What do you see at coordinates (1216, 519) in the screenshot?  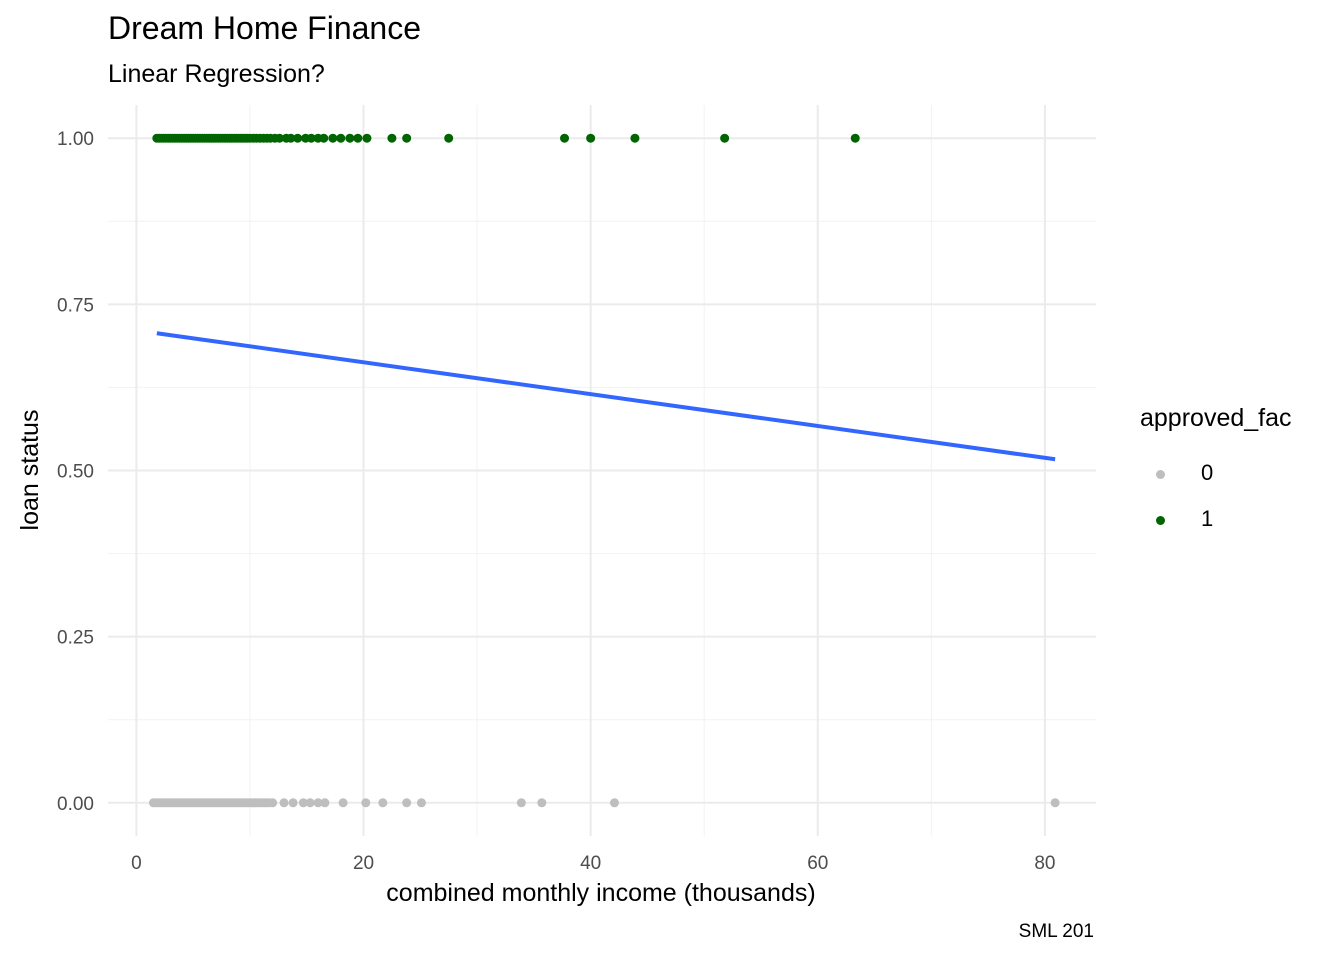 I see `legend-item-1: 1` at bounding box center [1216, 519].